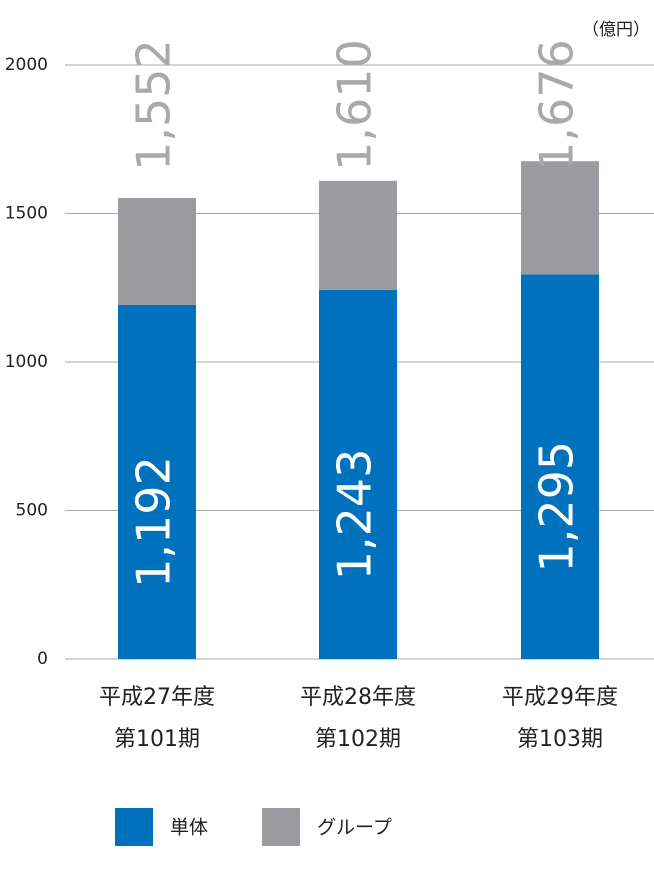 This screenshot has height=888, width=654. What do you see at coordinates (26, 214) in the screenshot?
I see `y-tick-label: 1500` at bounding box center [26, 214].